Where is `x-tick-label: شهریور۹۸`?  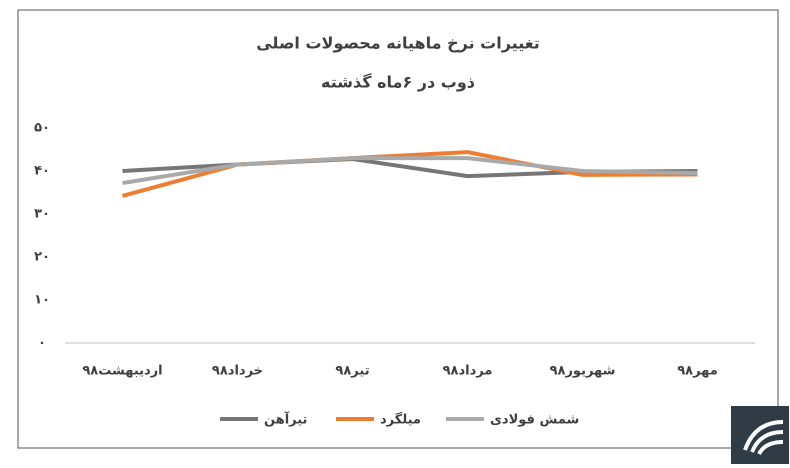 x-tick-label: شهریور۹۸ is located at coordinates (583, 371).